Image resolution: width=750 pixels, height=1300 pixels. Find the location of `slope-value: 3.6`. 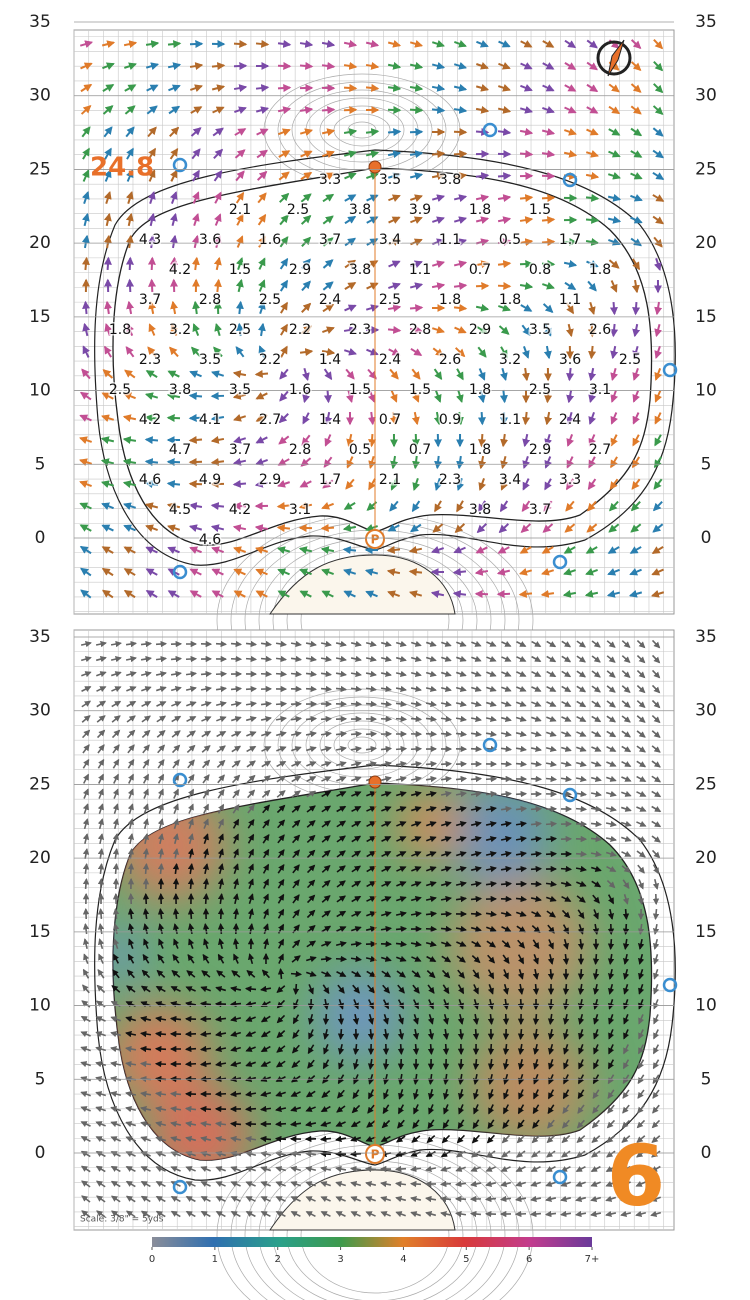

slope-value: 3.6 is located at coordinates (210, 240).